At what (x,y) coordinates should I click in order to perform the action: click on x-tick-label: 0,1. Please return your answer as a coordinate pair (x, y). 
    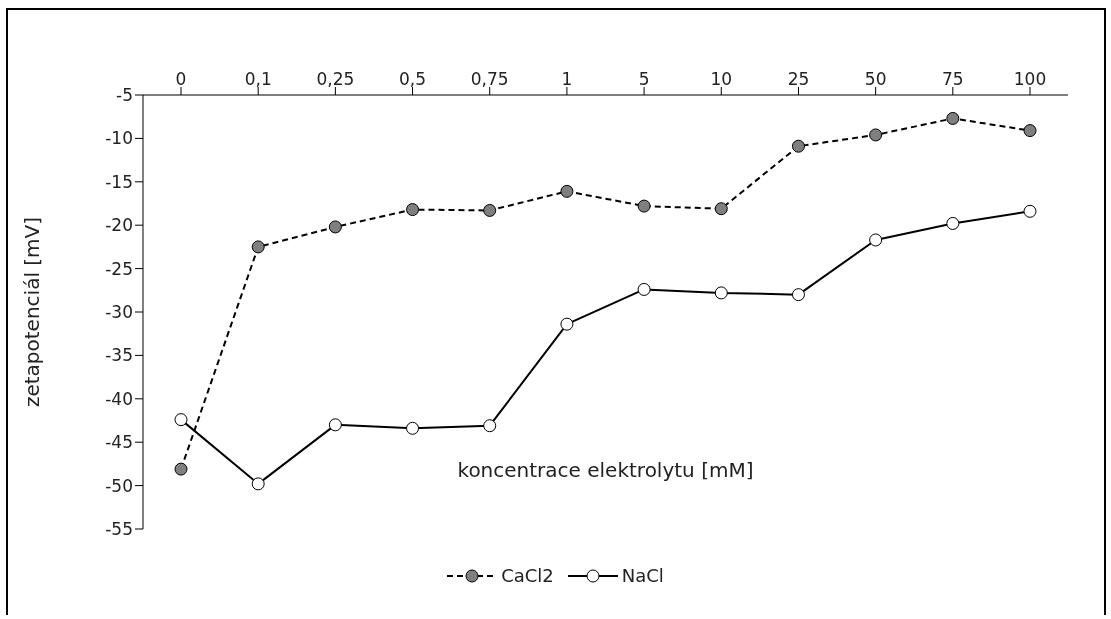
    Looking at the image, I should click on (258, 79).